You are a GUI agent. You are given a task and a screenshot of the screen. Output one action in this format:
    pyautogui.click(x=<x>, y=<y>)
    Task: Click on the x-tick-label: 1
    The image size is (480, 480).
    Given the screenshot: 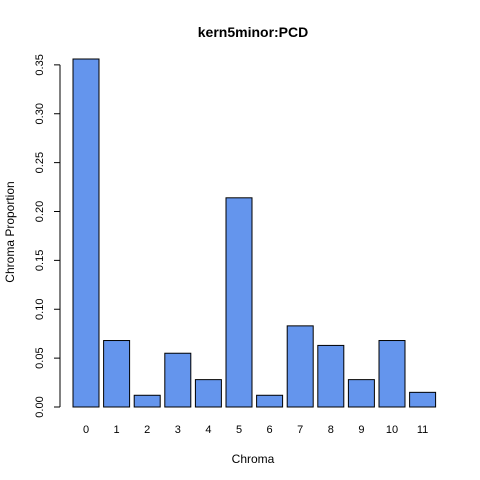 What is the action you would take?
    pyautogui.click(x=117, y=430)
    